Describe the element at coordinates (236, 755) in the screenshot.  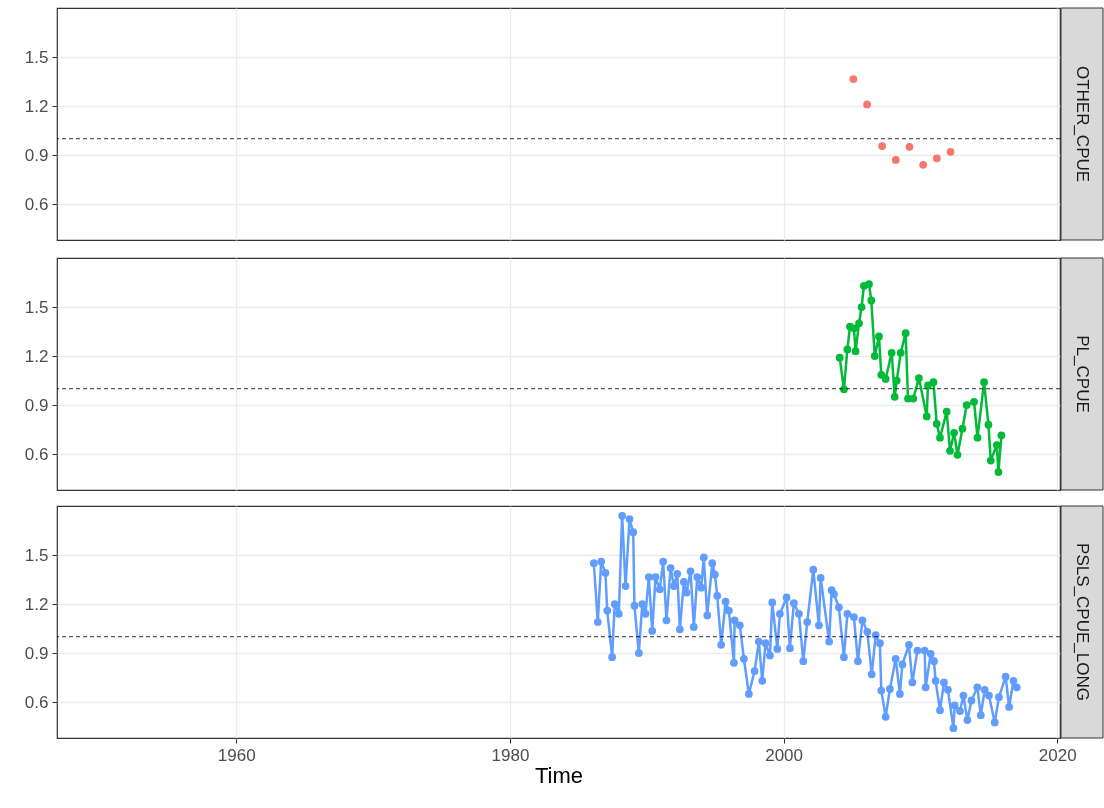
I see `x-tick-label: 1960` at that location.